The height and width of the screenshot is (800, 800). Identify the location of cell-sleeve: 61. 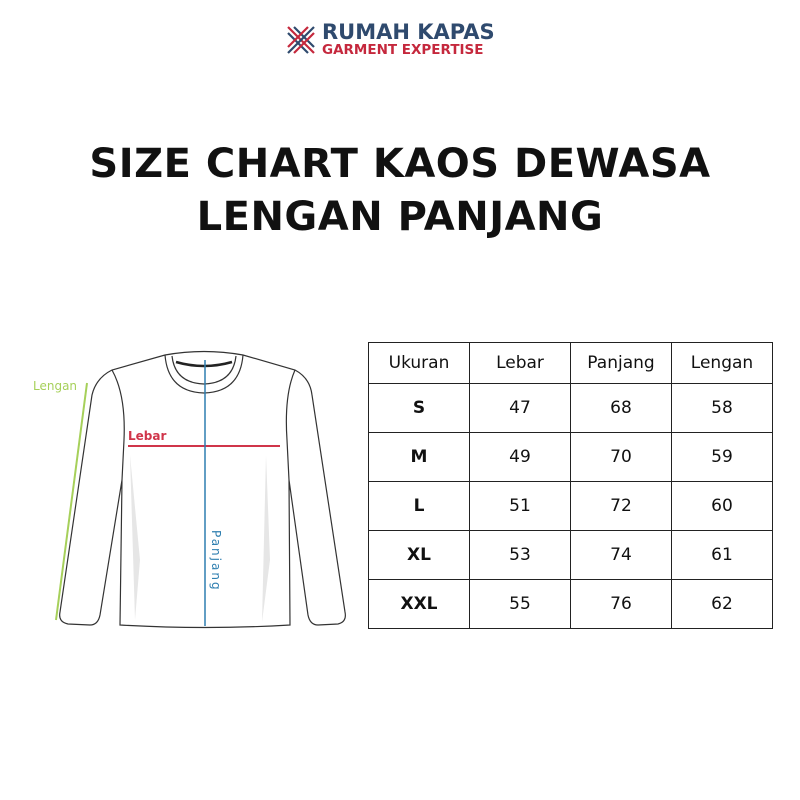
(722, 555).